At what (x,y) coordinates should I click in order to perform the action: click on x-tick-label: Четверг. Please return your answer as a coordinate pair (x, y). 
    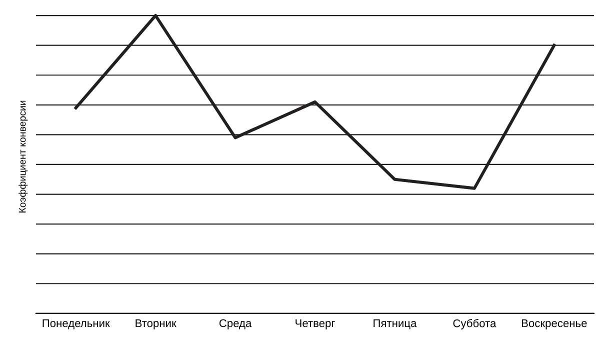
    Looking at the image, I should click on (315, 324).